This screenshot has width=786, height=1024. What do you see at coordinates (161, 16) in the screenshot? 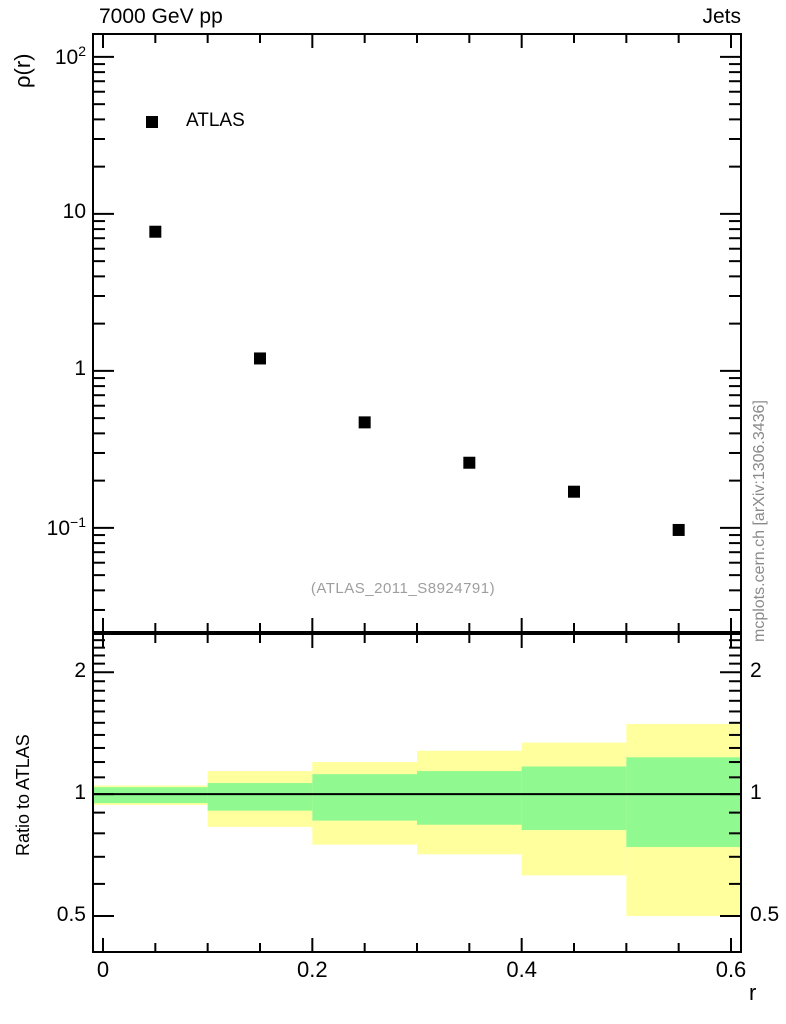
I see `plot-title-beam: 7000 GeV pp` at bounding box center [161, 16].